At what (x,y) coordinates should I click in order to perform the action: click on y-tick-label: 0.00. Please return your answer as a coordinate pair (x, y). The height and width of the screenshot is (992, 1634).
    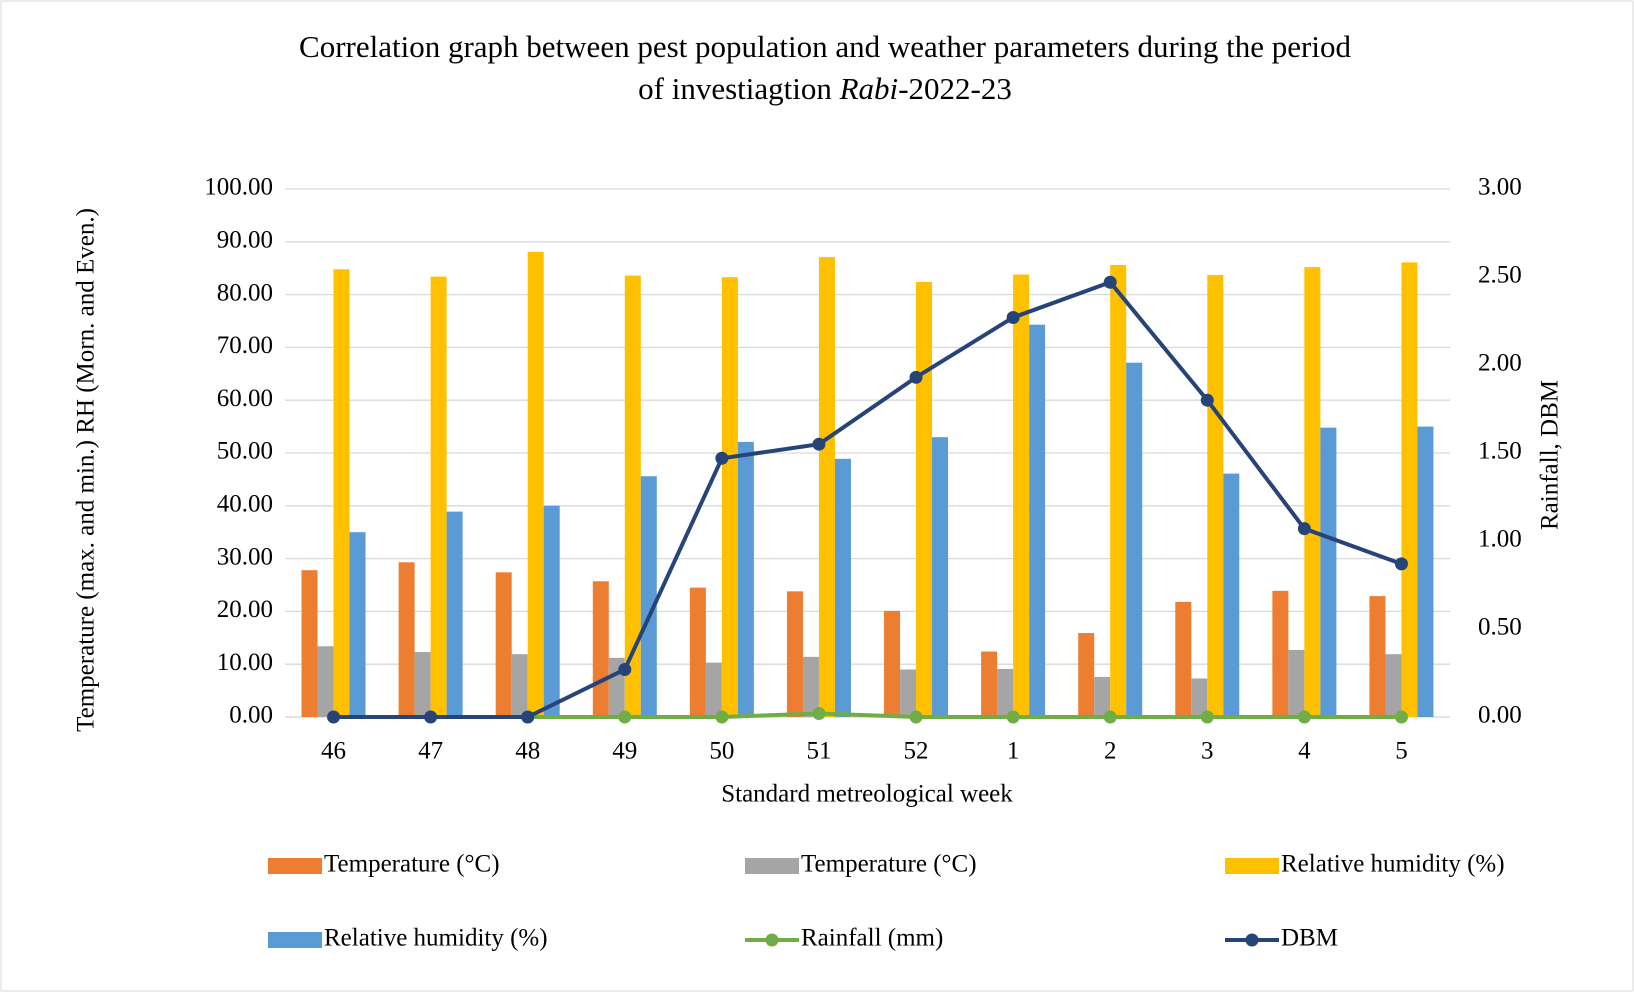
    Looking at the image, I should click on (251, 715).